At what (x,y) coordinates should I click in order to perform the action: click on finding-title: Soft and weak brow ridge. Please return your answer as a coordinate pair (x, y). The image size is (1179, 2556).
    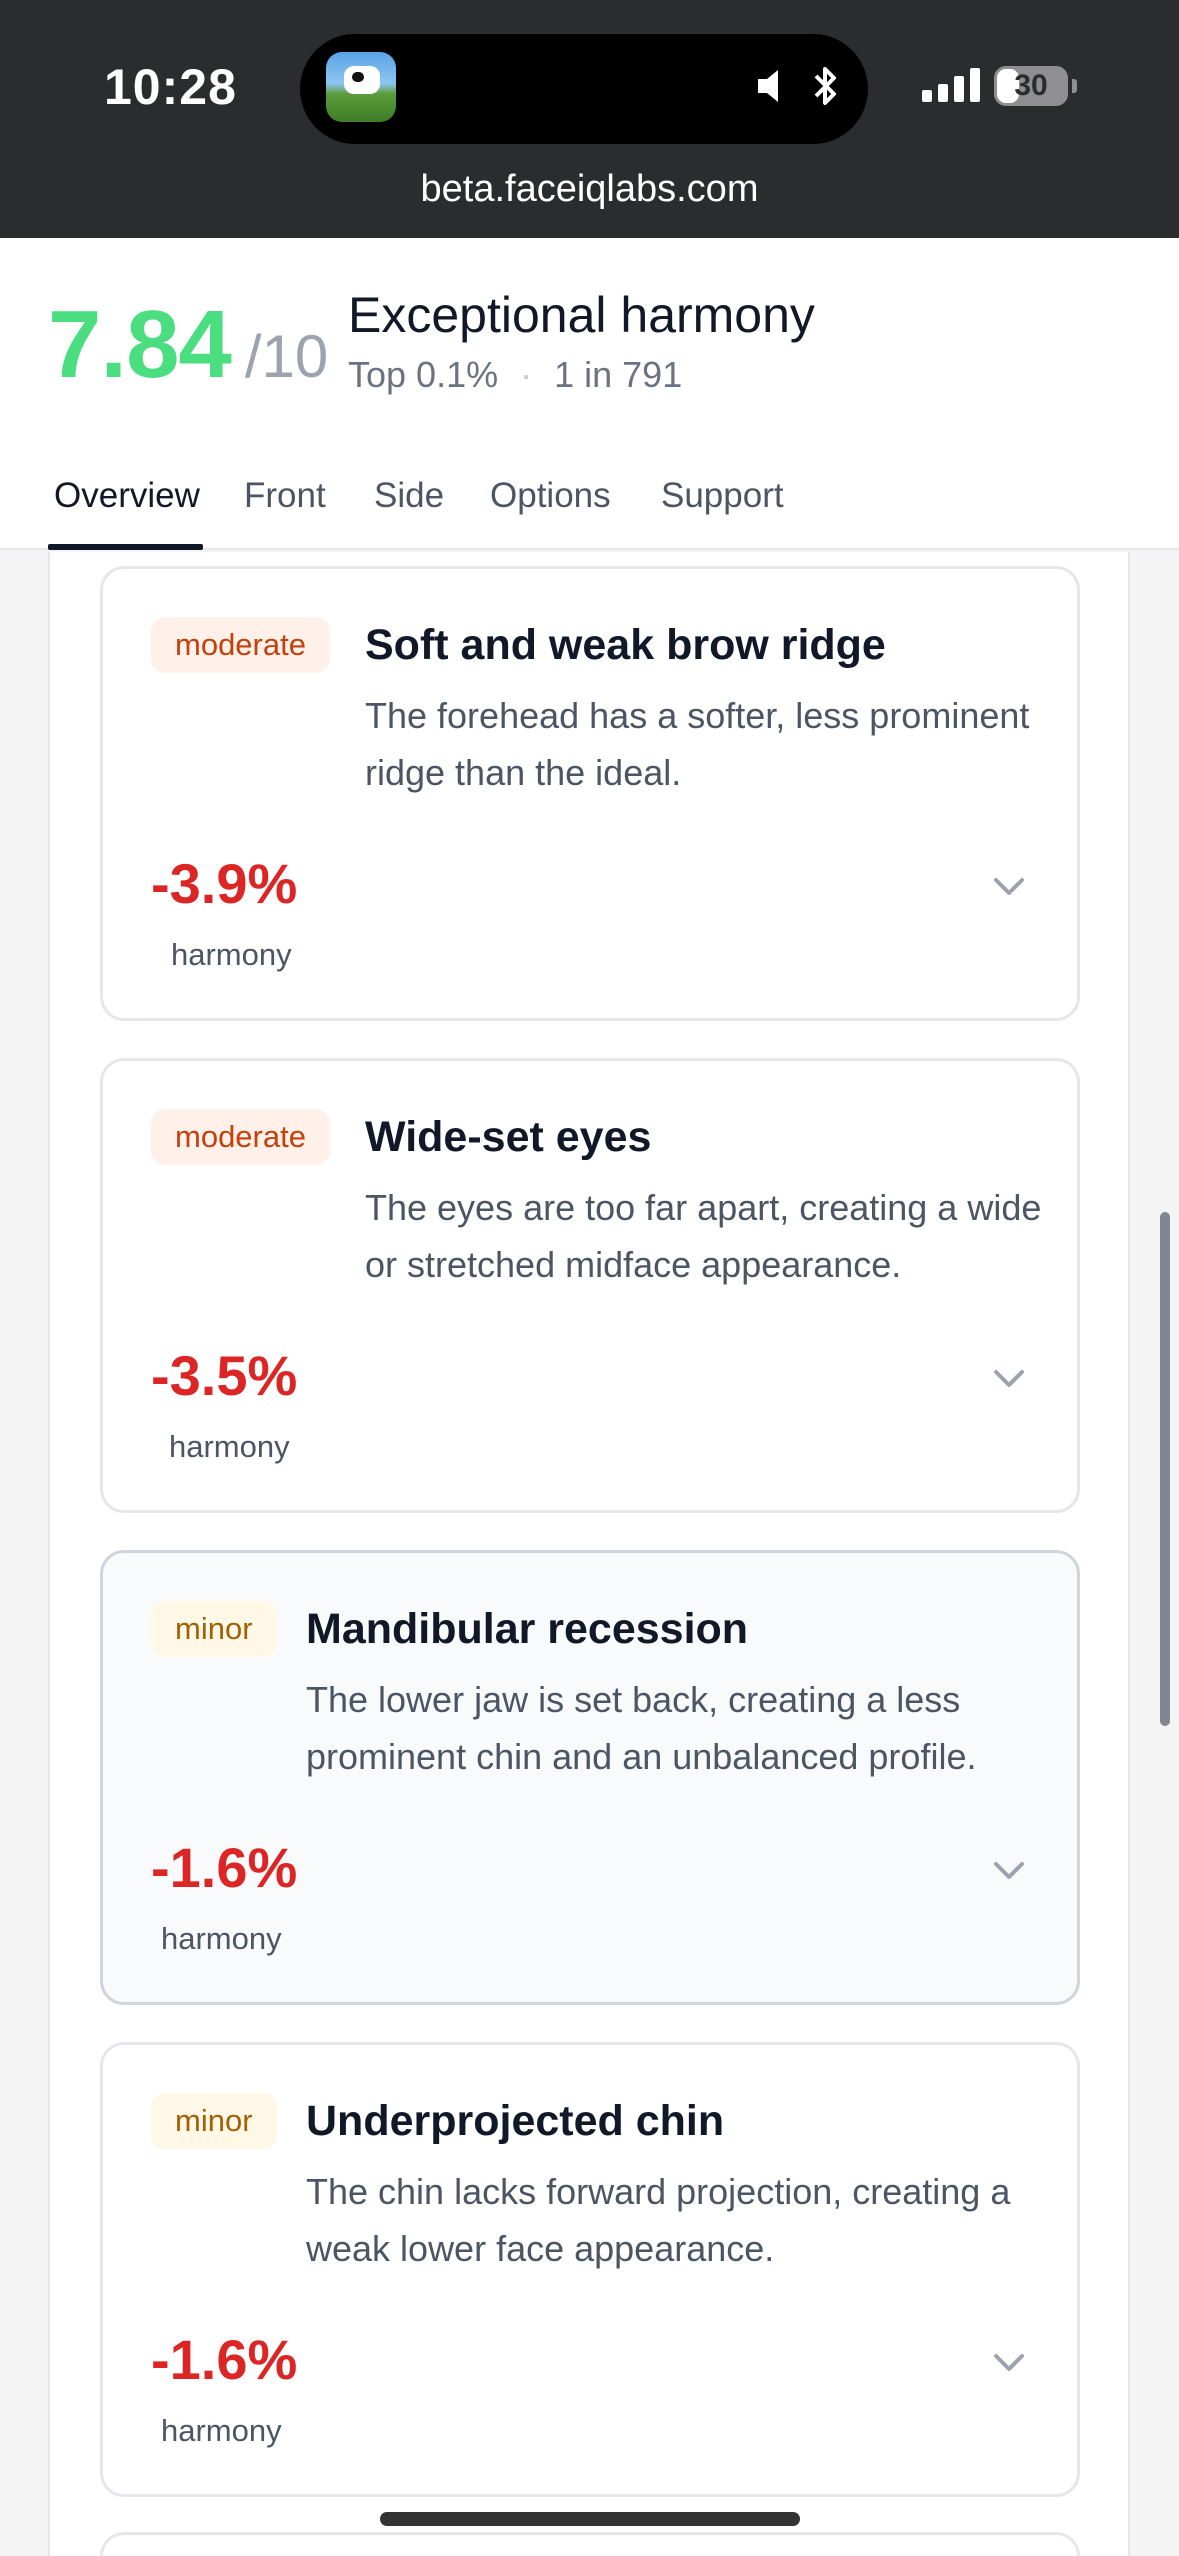
    Looking at the image, I should click on (625, 645).